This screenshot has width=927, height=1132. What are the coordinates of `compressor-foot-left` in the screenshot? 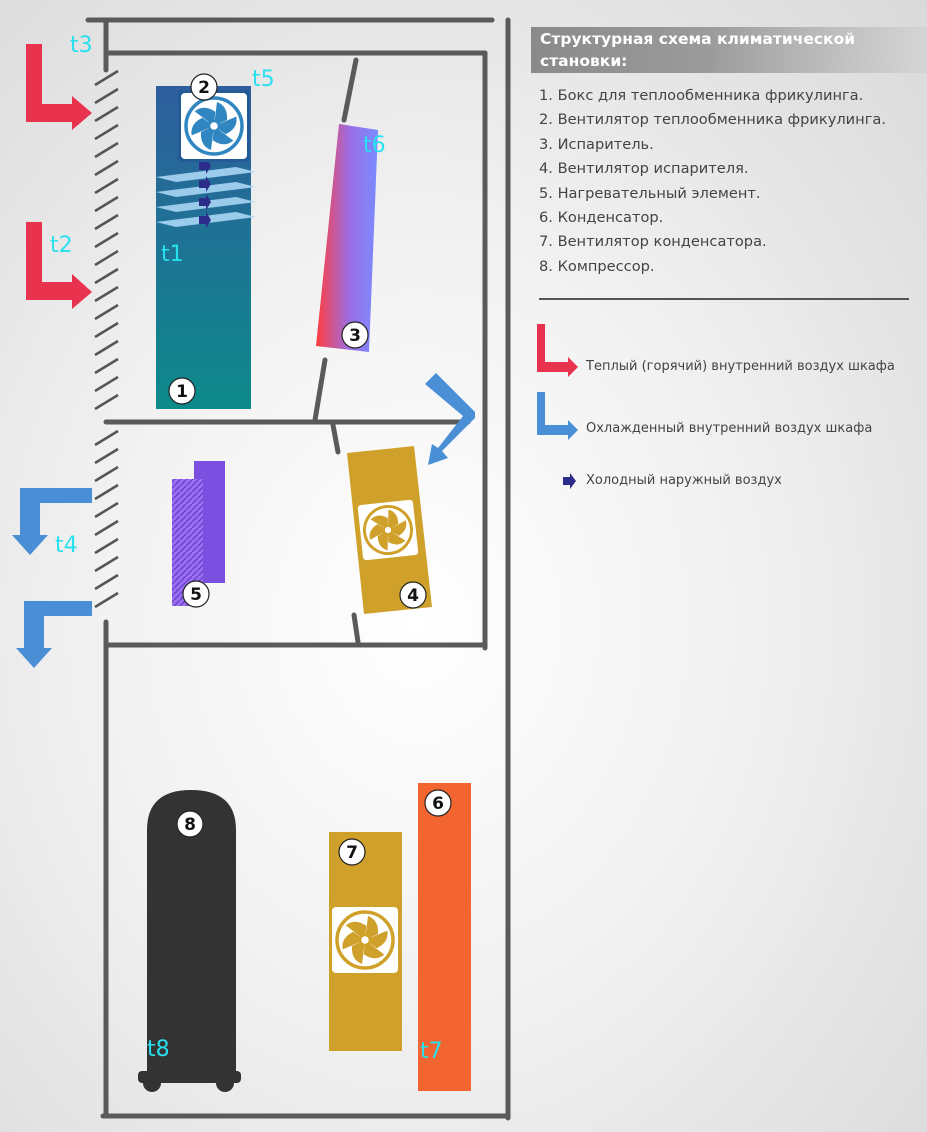 It's located at (152, 1083).